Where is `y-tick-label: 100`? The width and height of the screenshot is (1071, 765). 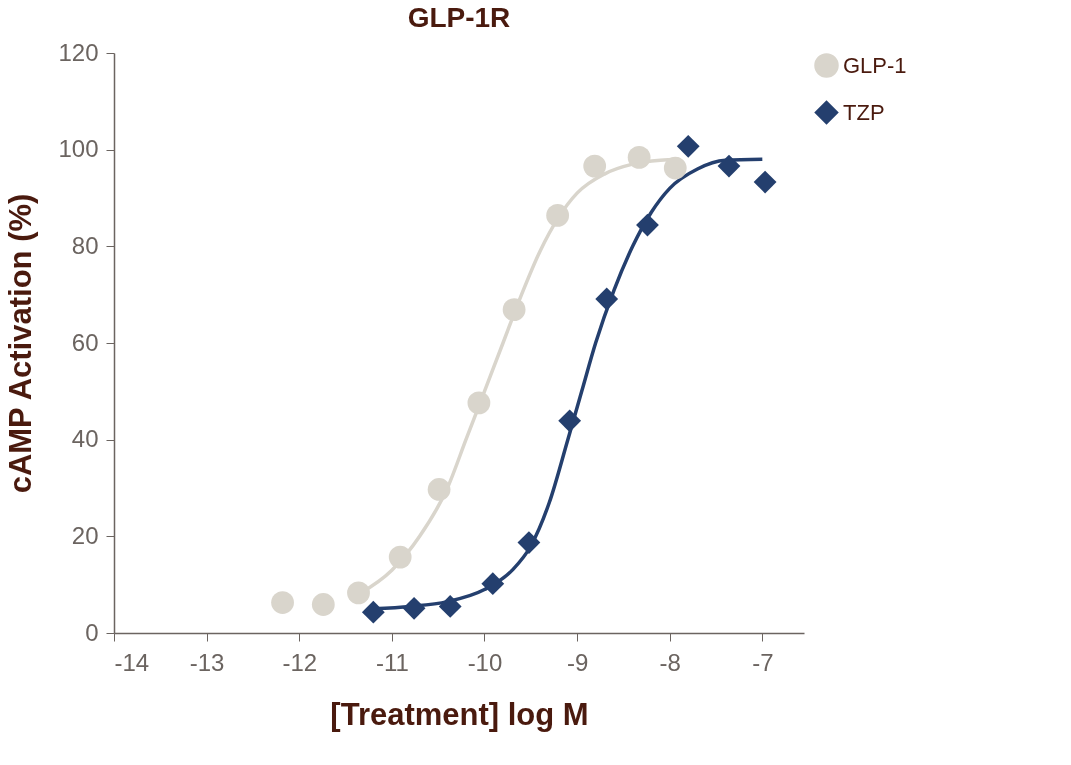 y-tick-label: 100 is located at coordinates (78, 149).